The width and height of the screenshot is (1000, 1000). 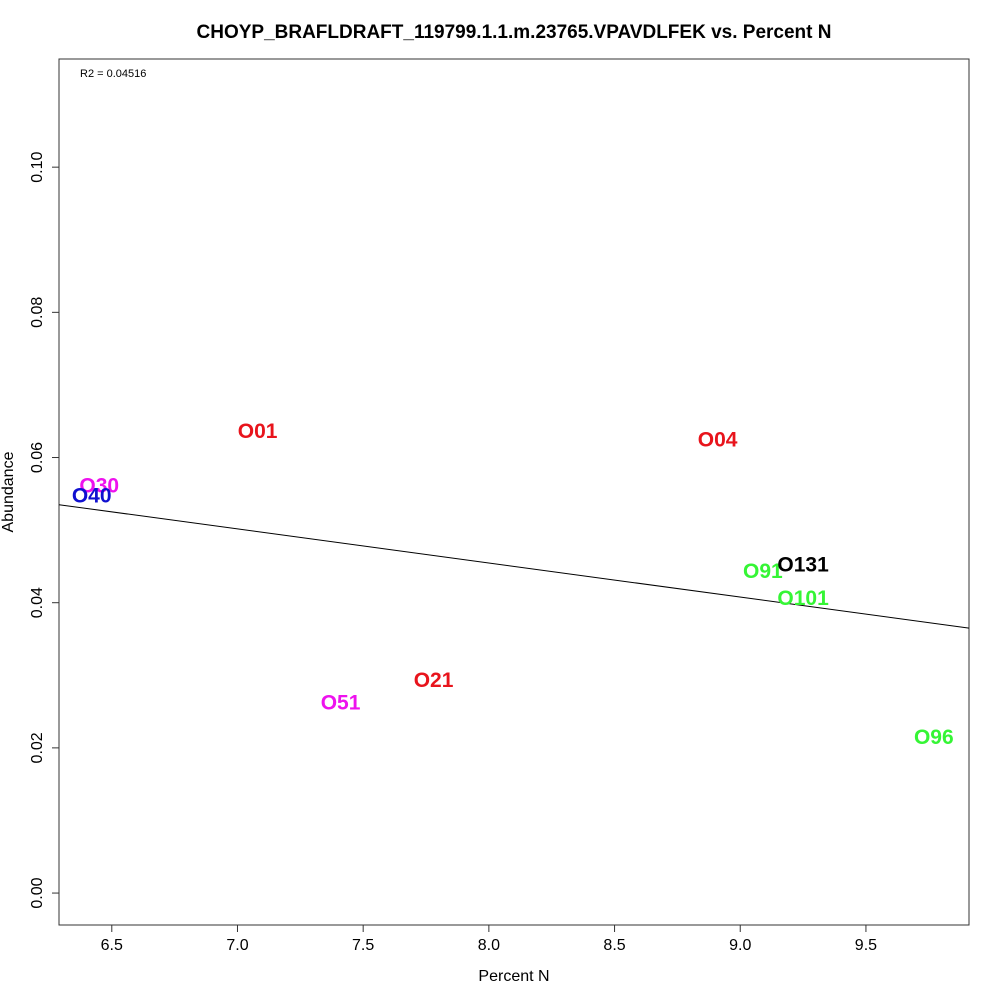 I want to click on x-tick-label: 6.5, so click(x=112, y=945).